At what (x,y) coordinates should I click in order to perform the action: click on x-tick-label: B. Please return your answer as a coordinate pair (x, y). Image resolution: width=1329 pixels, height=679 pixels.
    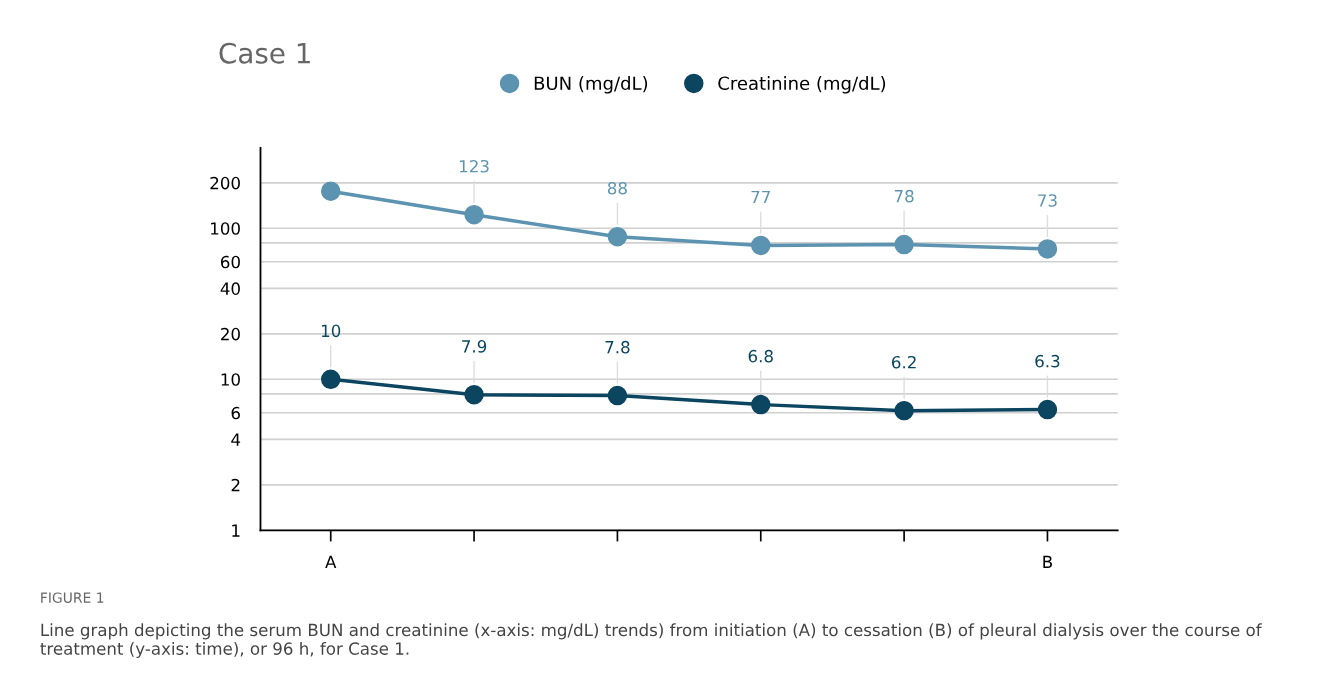
    Looking at the image, I should click on (1047, 561).